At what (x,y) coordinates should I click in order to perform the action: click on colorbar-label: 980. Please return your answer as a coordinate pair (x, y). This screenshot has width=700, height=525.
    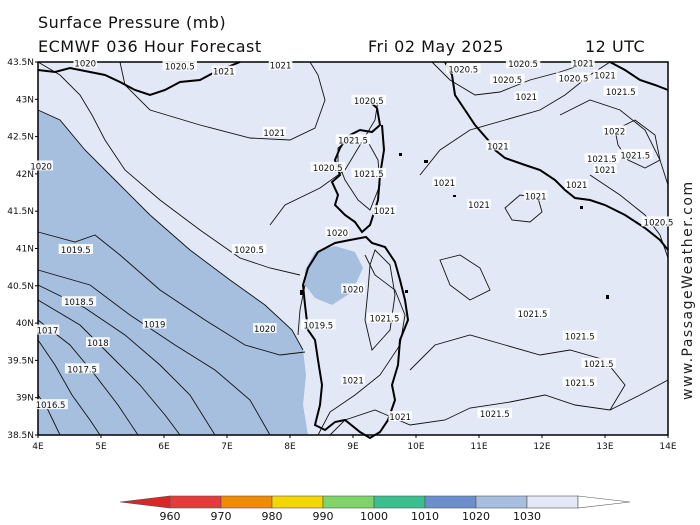
    Looking at the image, I should click on (272, 516).